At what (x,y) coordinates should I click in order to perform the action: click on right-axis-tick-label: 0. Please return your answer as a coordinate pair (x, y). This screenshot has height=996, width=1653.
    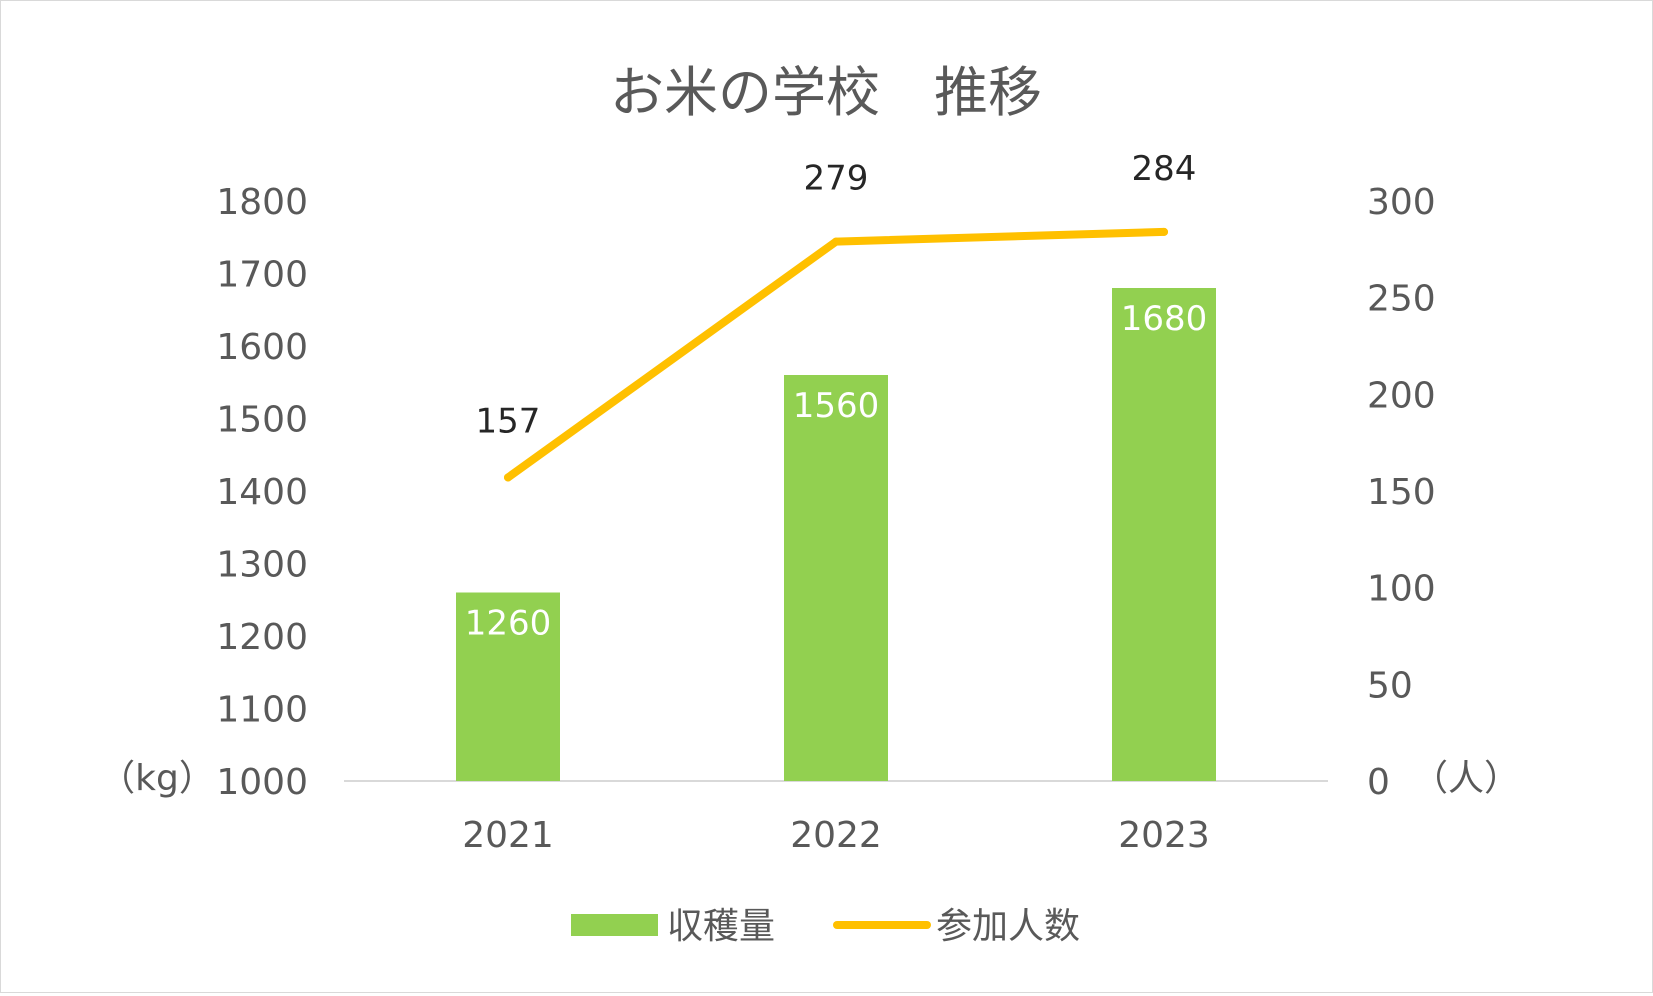
    Looking at the image, I should click on (1378, 782).